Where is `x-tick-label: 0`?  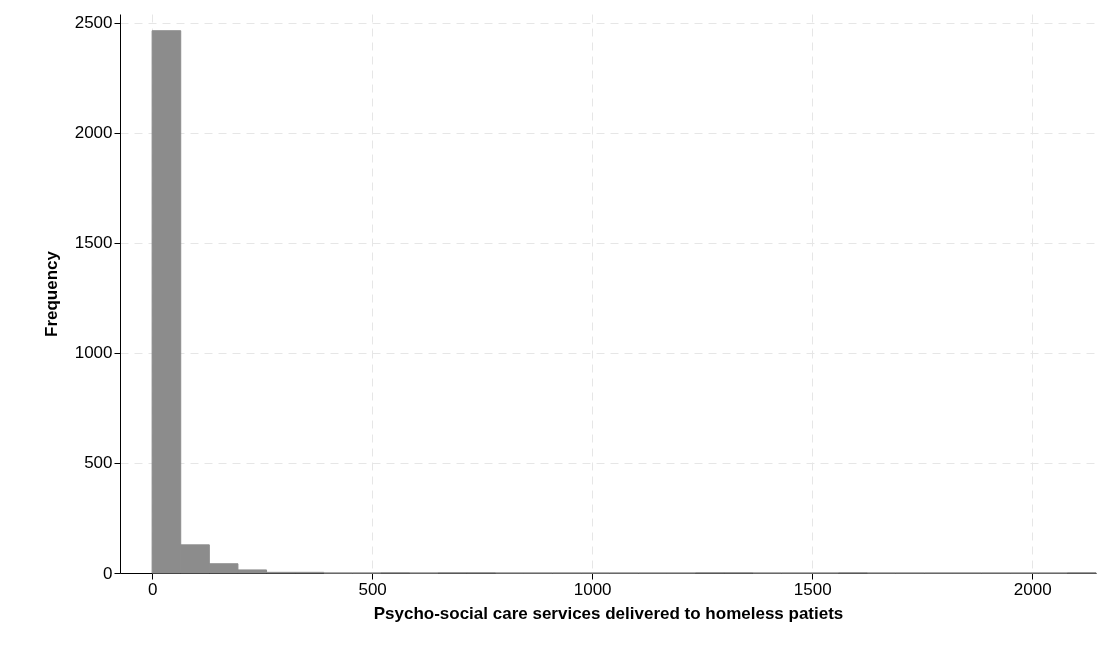
x-tick-label: 0 is located at coordinates (152, 589).